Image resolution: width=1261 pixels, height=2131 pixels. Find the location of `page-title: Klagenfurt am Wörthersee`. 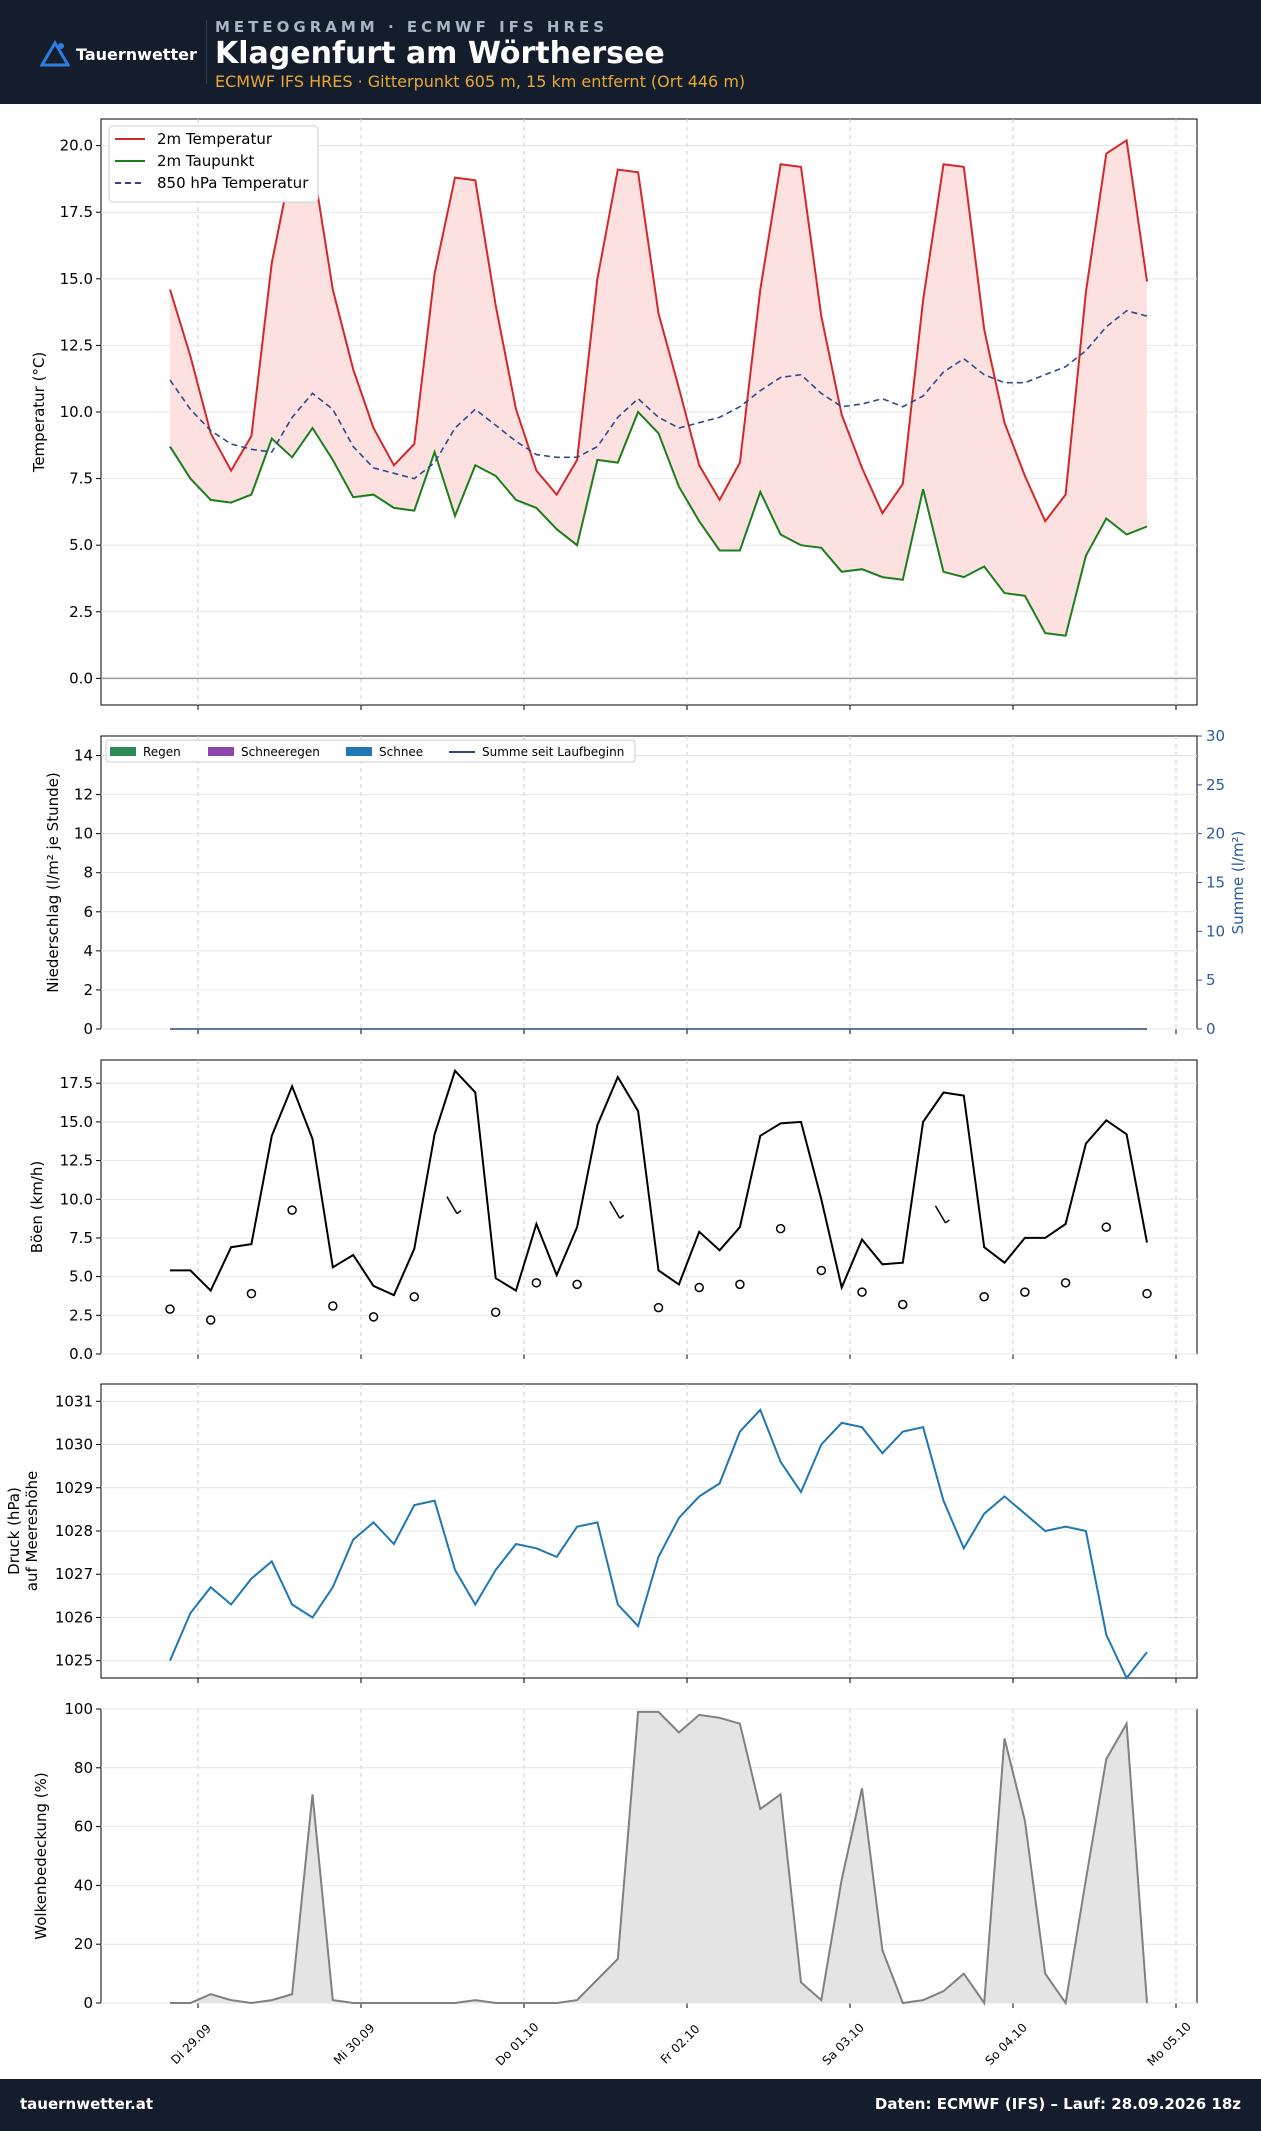

page-title: Klagenfurt am Wörthersee is located at coordinates (440, 53).